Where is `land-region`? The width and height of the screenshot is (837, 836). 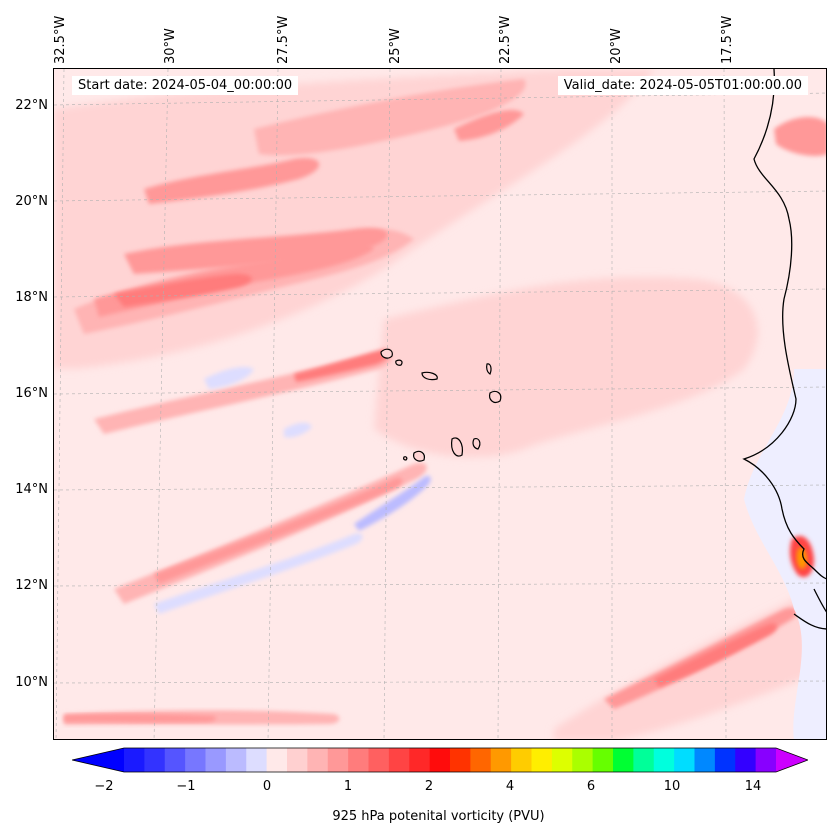
land-region is located at coordinates (785, 554).